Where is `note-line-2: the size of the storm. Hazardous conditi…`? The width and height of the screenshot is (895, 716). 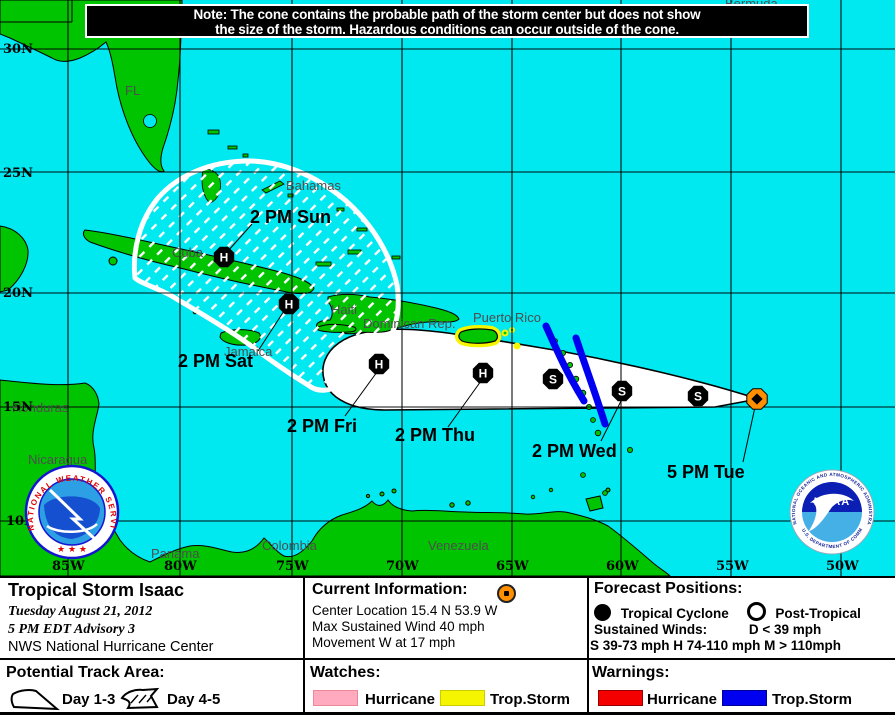 note-line-2: the size of the storm. Hazardous conditi… is located at coordinates (447, 29).